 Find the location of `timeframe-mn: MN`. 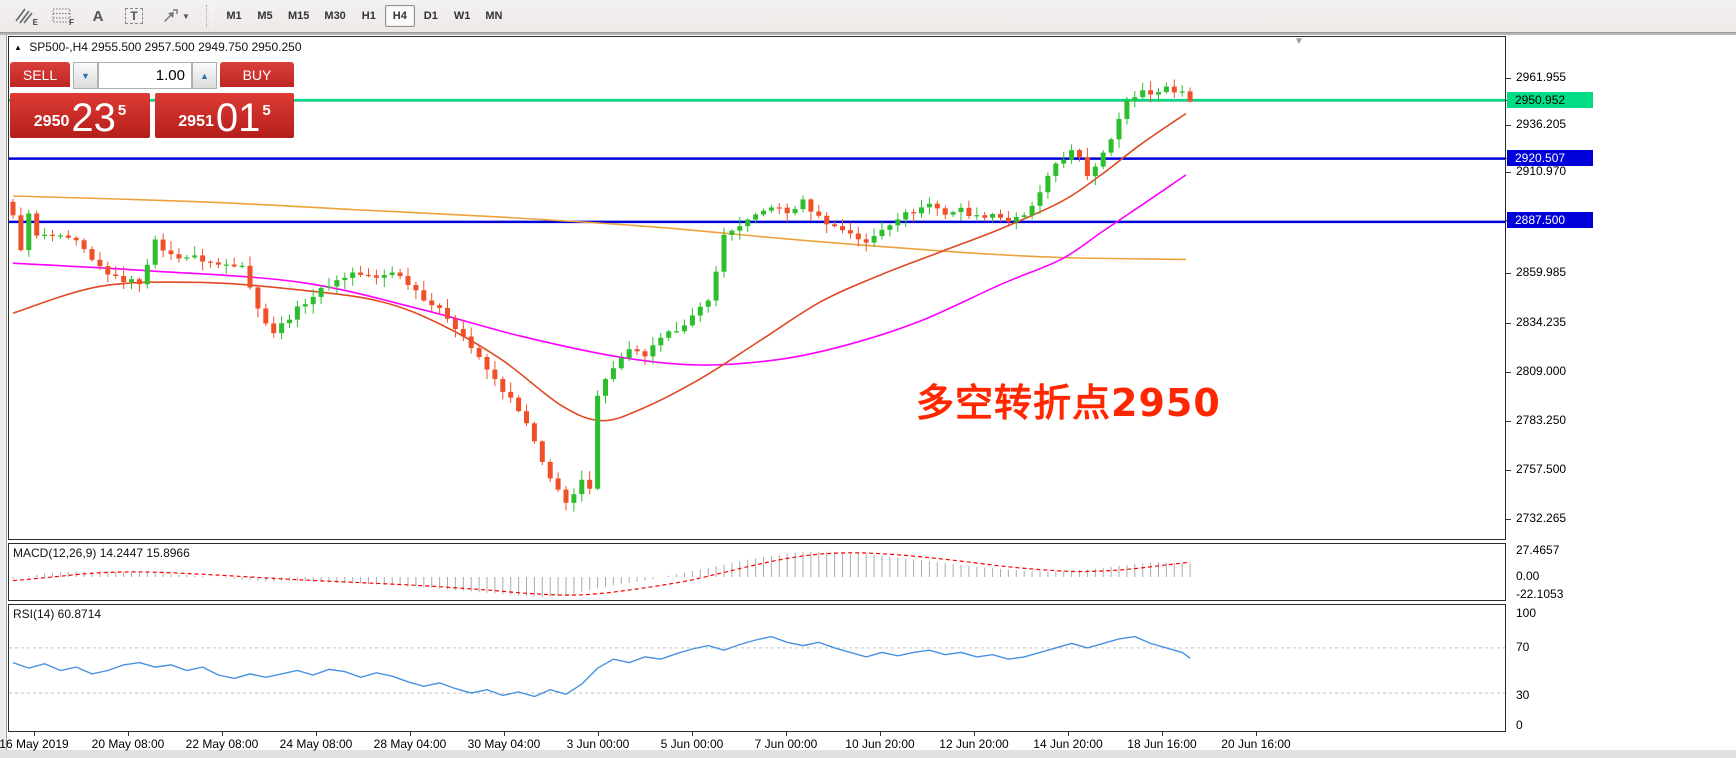

timeframe-mn: MN is located at coordinates (494, 16).